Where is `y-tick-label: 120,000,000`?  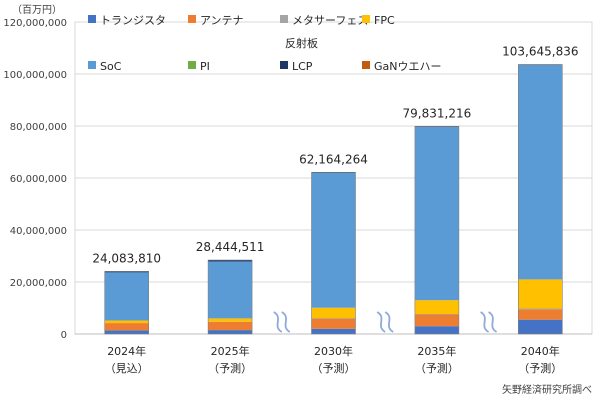 y-tick-label: 120,000,000 is located at coordinates (35, 23).